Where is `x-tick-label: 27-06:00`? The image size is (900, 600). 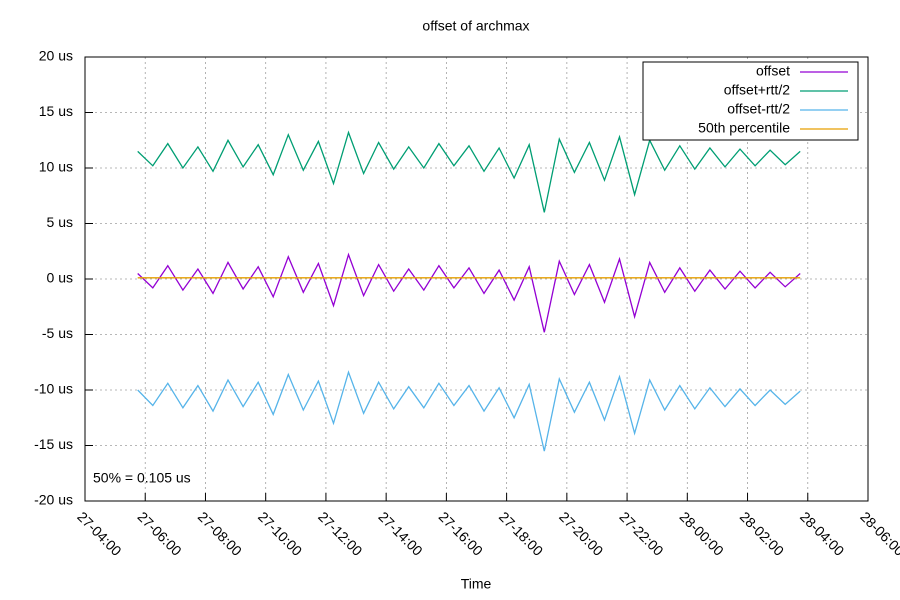 x-tick-label: 27-06:00 is located at coordinates (159, 533).